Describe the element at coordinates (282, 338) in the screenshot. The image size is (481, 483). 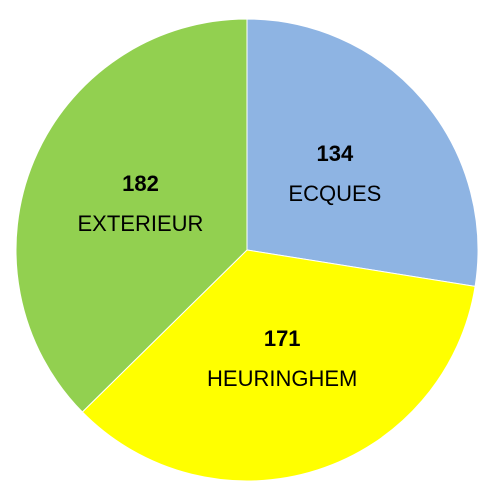
I see `data-label: 171` at that location.